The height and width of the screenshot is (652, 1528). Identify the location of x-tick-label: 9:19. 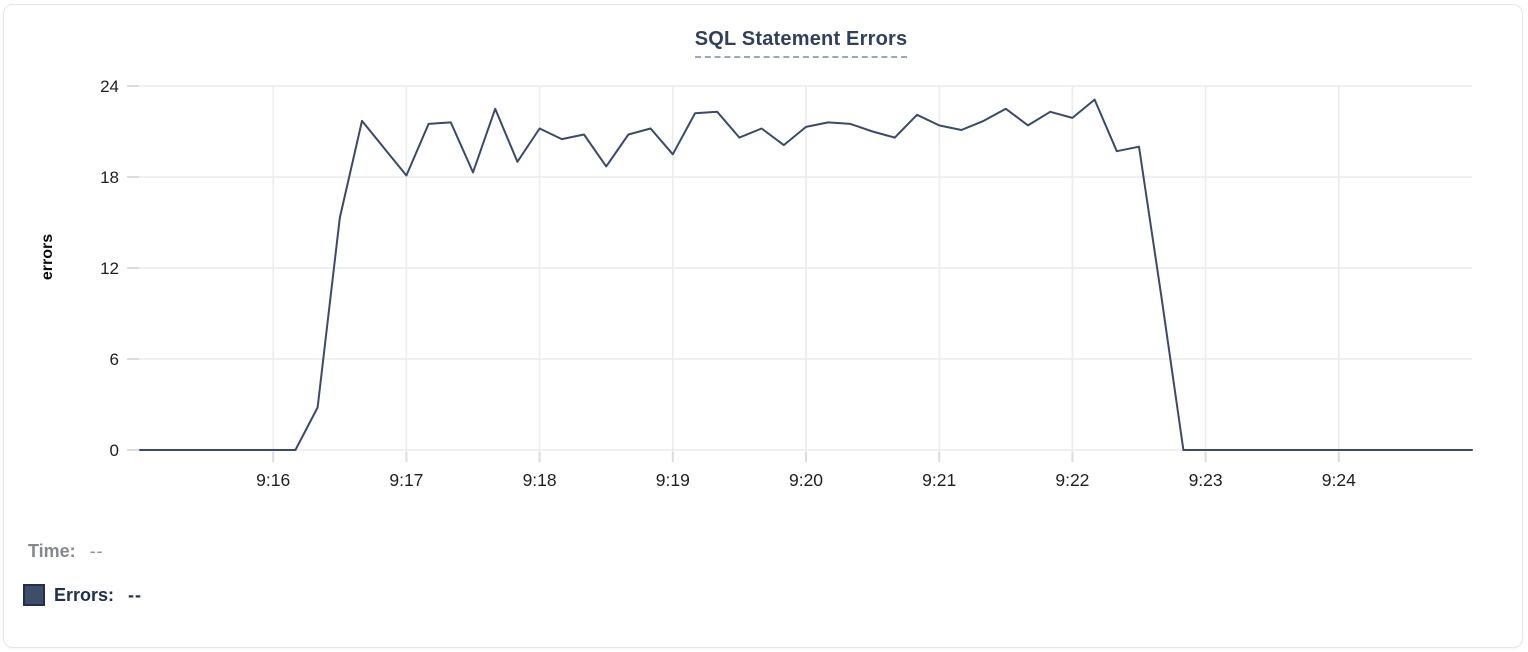
(673, 480).